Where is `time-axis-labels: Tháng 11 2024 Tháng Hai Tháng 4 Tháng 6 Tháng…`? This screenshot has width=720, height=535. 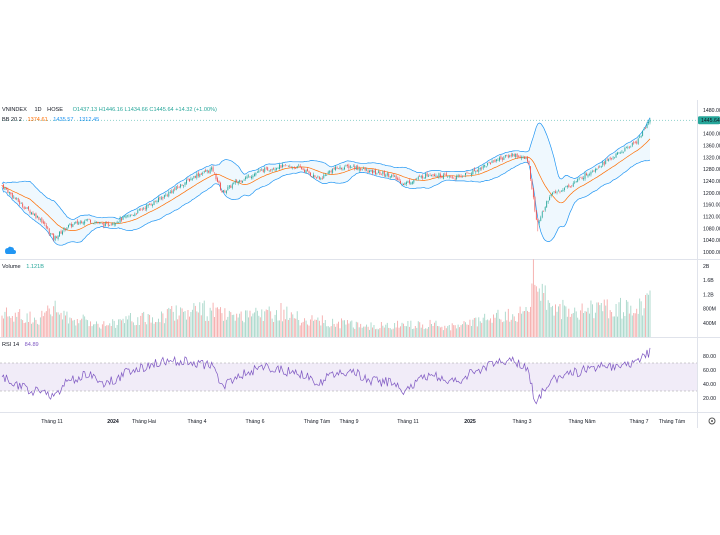
time-axis-labels: Tháng 11 2024 Tháng Hai Tháng 4 Tháng 6 Tháng… is located at coordinates (363, 422).